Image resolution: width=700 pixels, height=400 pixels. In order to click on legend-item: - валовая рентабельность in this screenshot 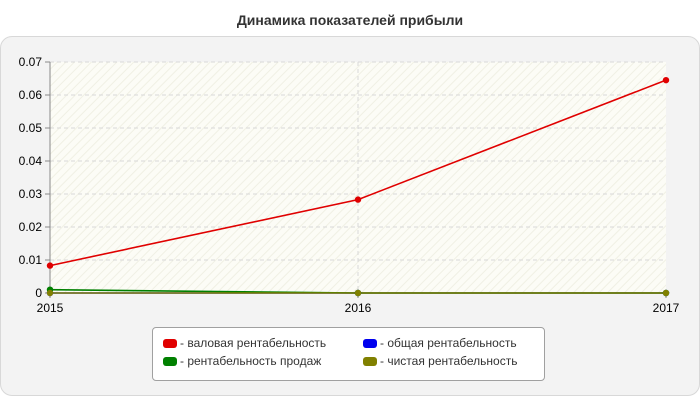, I will do `click(263, 343)`.